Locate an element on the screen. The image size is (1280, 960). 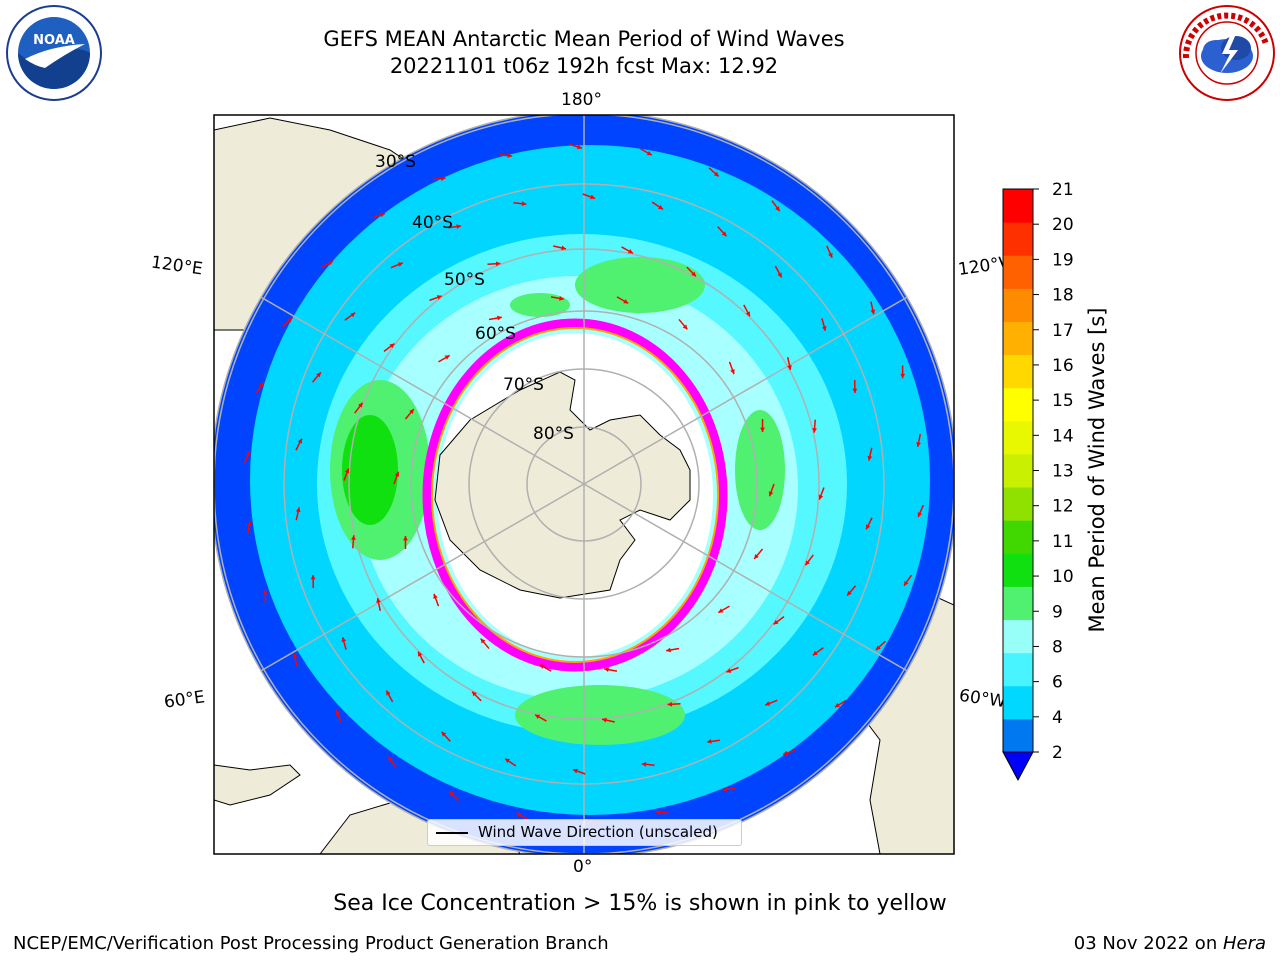
map-legend: Wind Wave Direction (unscaled) is located at coordinates (584, 832).